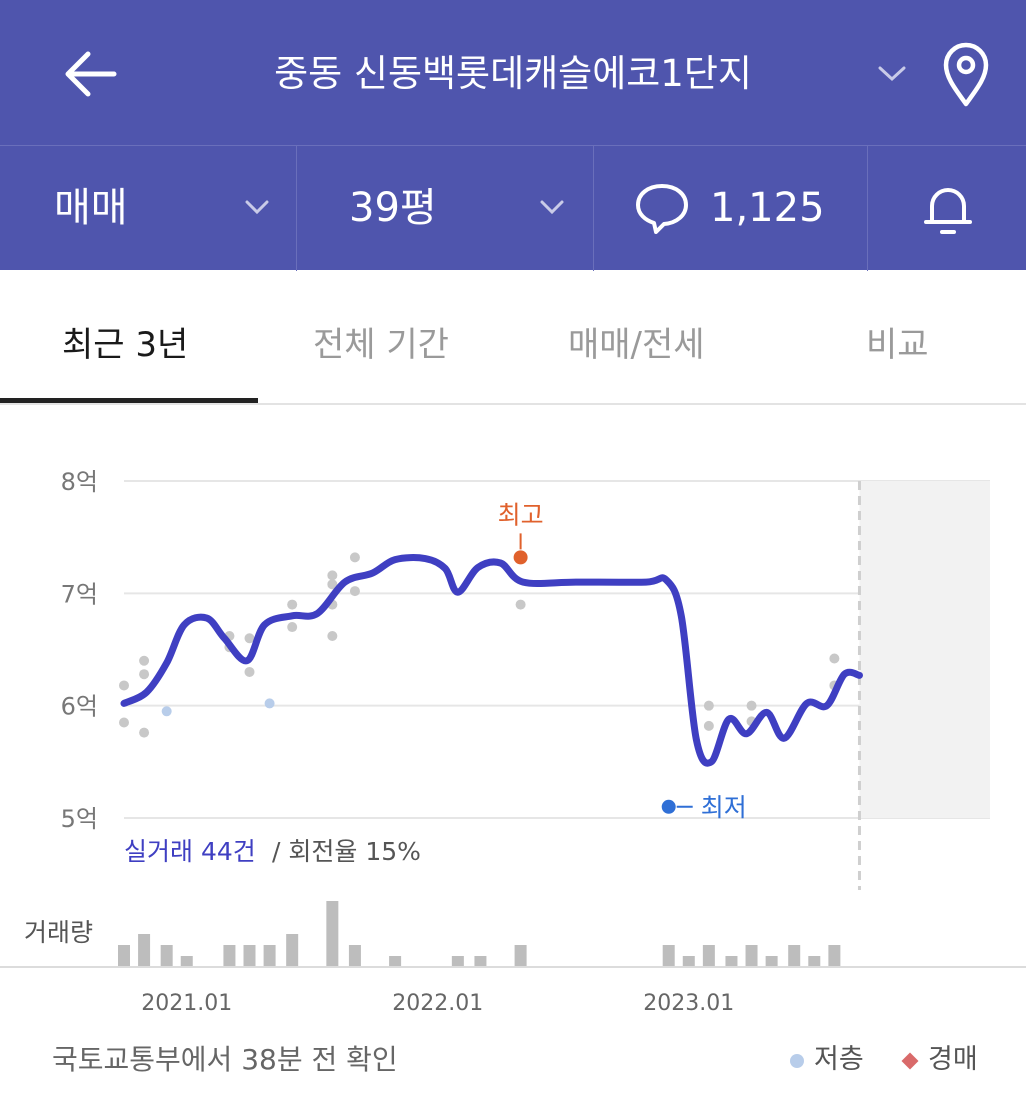 The image size is (1026, 1108). What do you see at coordinates (79, 594) in the screenshot?
I see `y-tick-label: 7억` at bounding box center [79, 594].